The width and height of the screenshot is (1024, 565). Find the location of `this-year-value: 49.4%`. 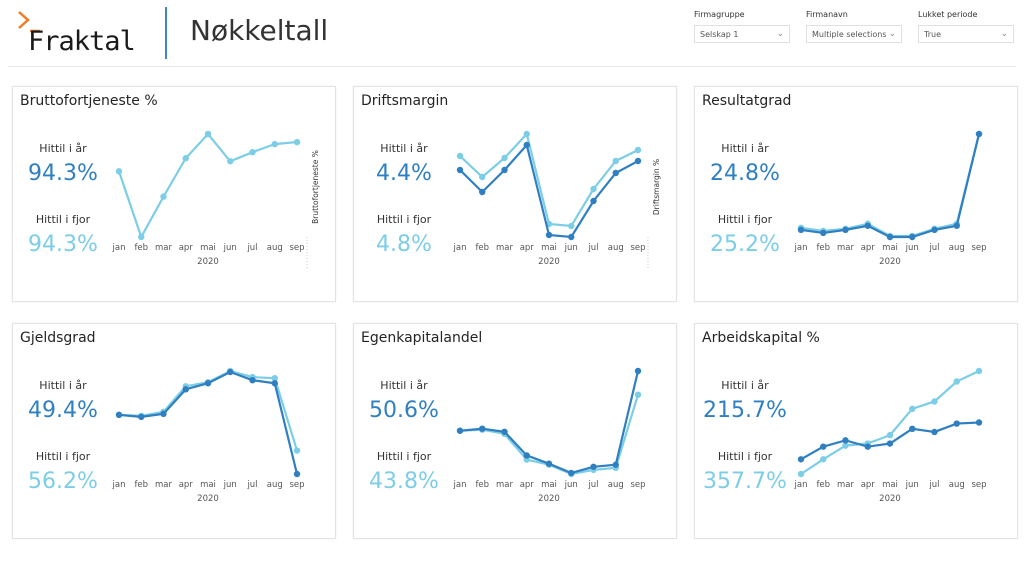

this-year-value: 49.4% is located at coordinates (63, 410).